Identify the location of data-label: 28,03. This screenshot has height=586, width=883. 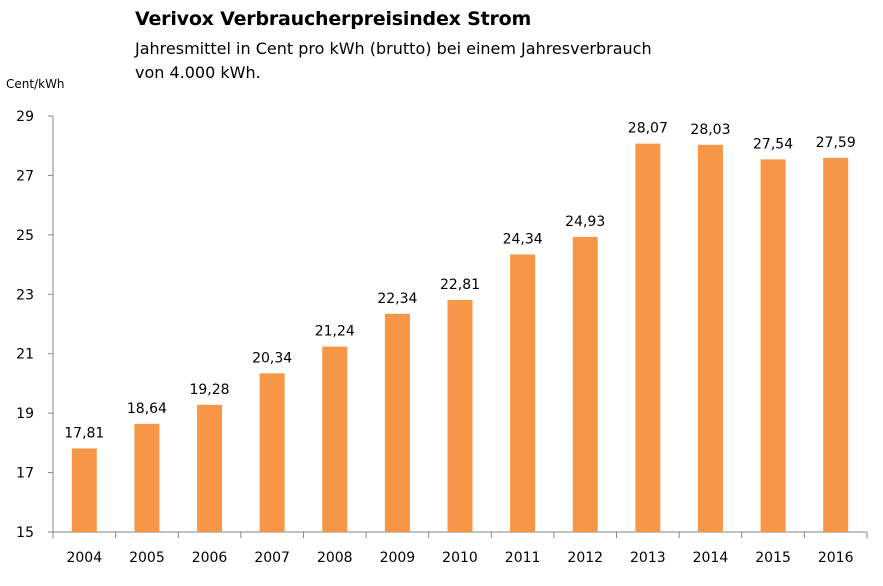
(710, 130).